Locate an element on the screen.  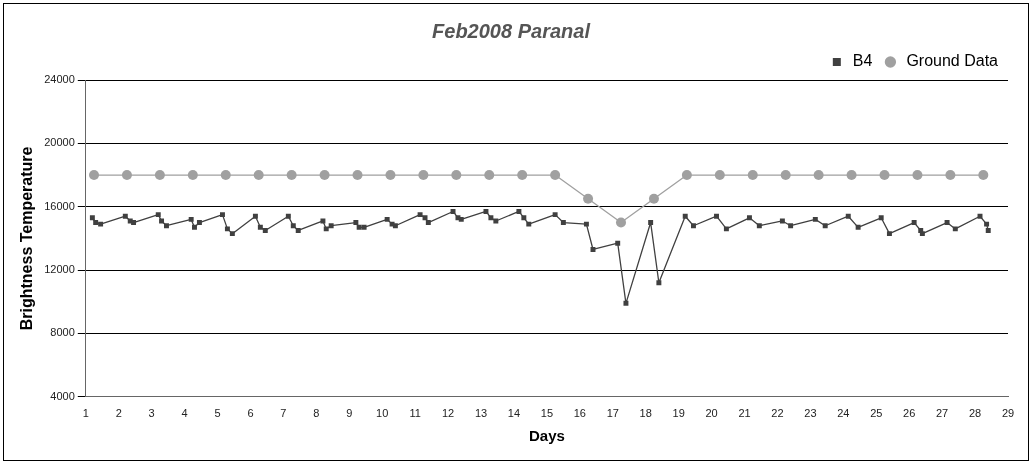
x-tick-label: 11 is located at coordinates (415, 413).